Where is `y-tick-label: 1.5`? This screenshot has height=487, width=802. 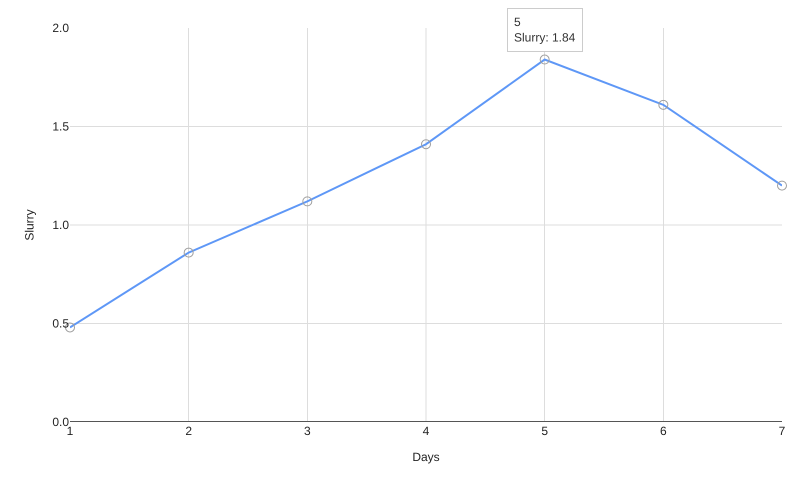 y-tick-label: 1.5 is located at coordinates (61, 127).